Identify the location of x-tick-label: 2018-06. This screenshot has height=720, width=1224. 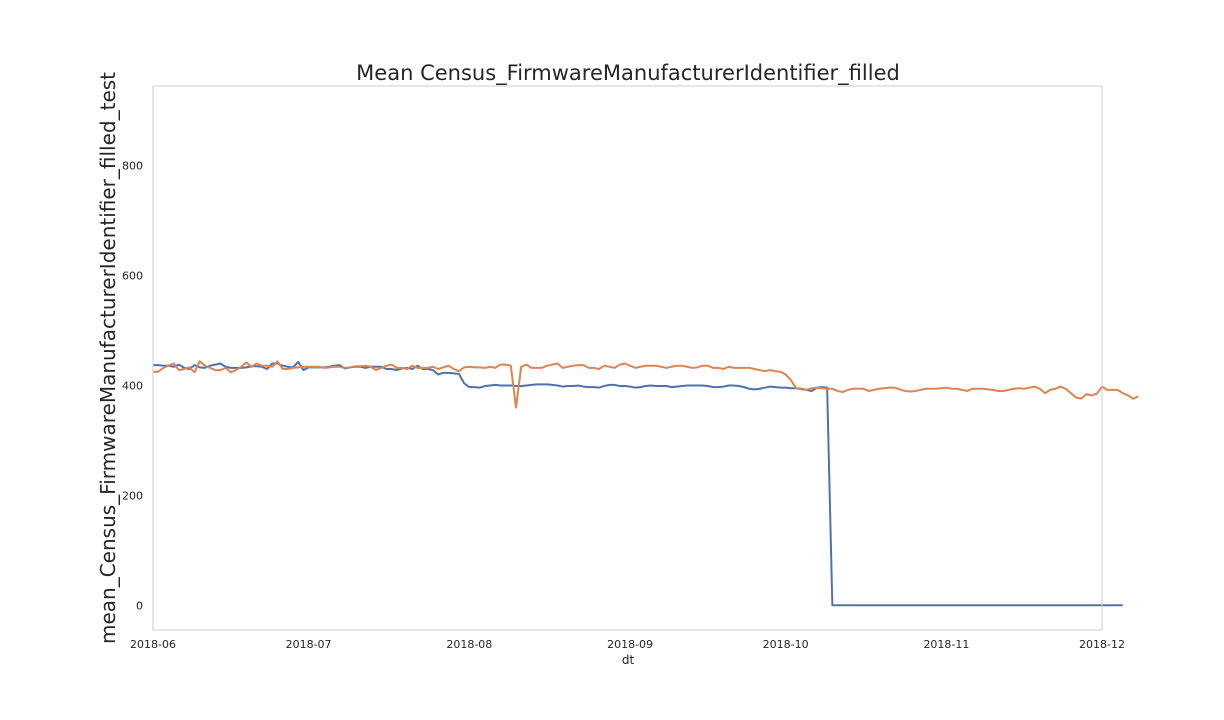
(153, 644).